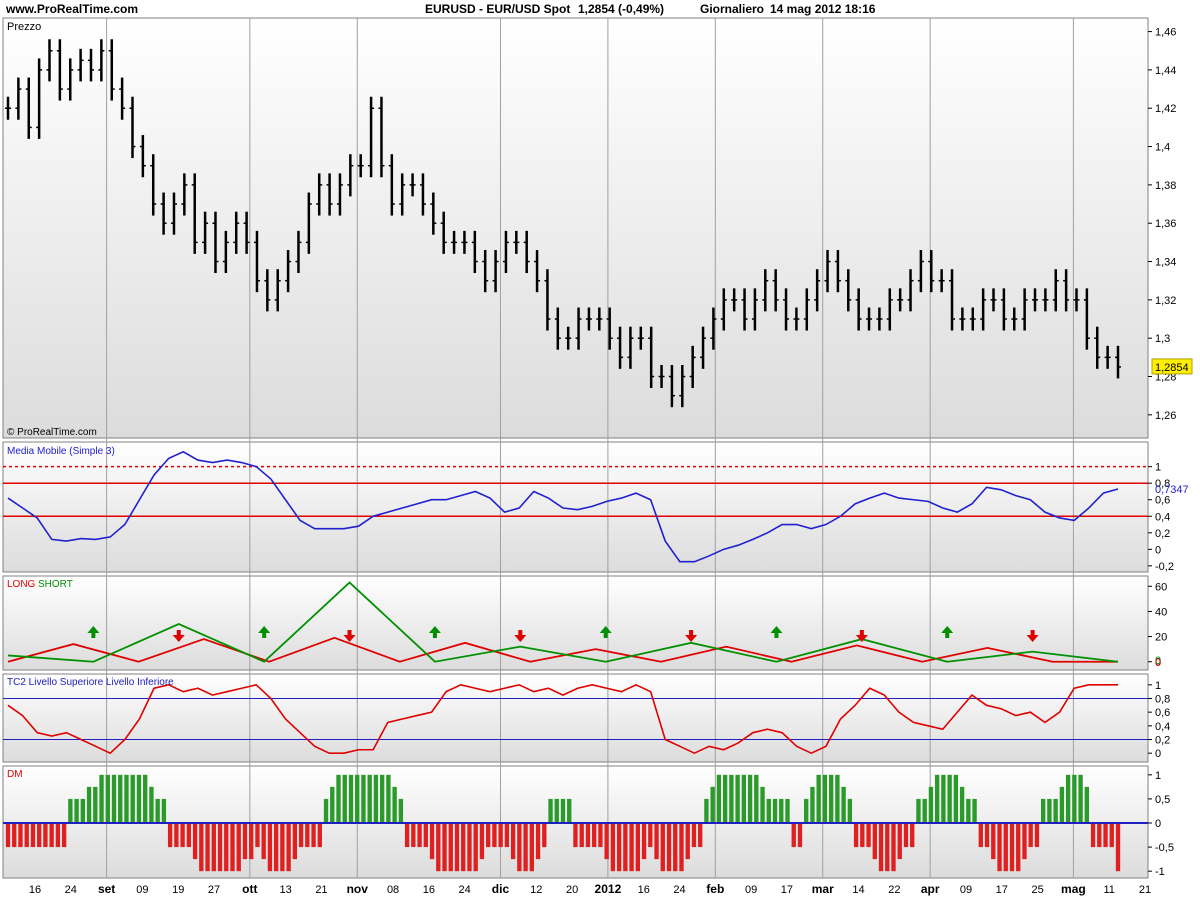 Image resolution: width=1200 pixels, height=900 pixels. Describe the element at coordinates (575, 507) in the screenshot. I see `ma-pane` at that location.